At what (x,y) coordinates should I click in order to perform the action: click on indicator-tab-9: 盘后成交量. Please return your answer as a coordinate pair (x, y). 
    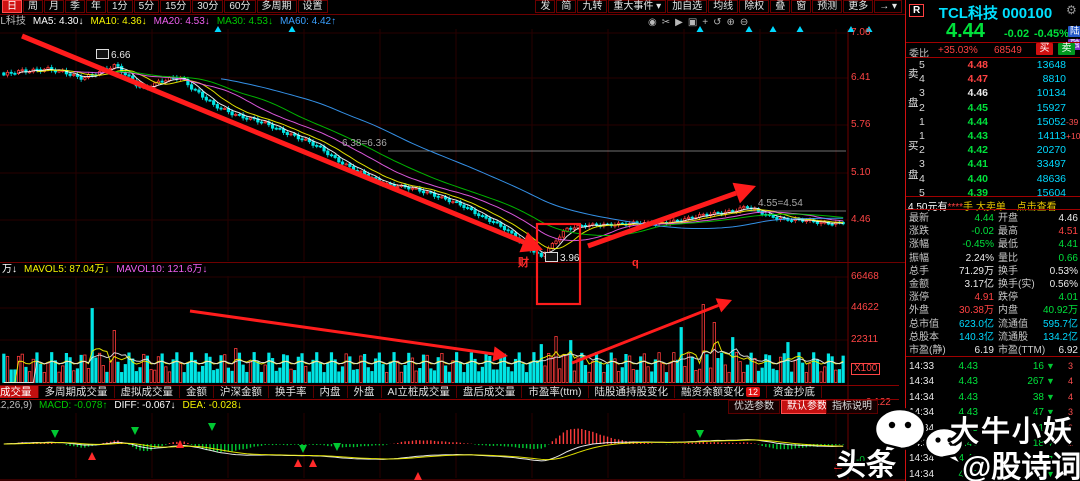
    Looking at the image, I should click on (490, 392).